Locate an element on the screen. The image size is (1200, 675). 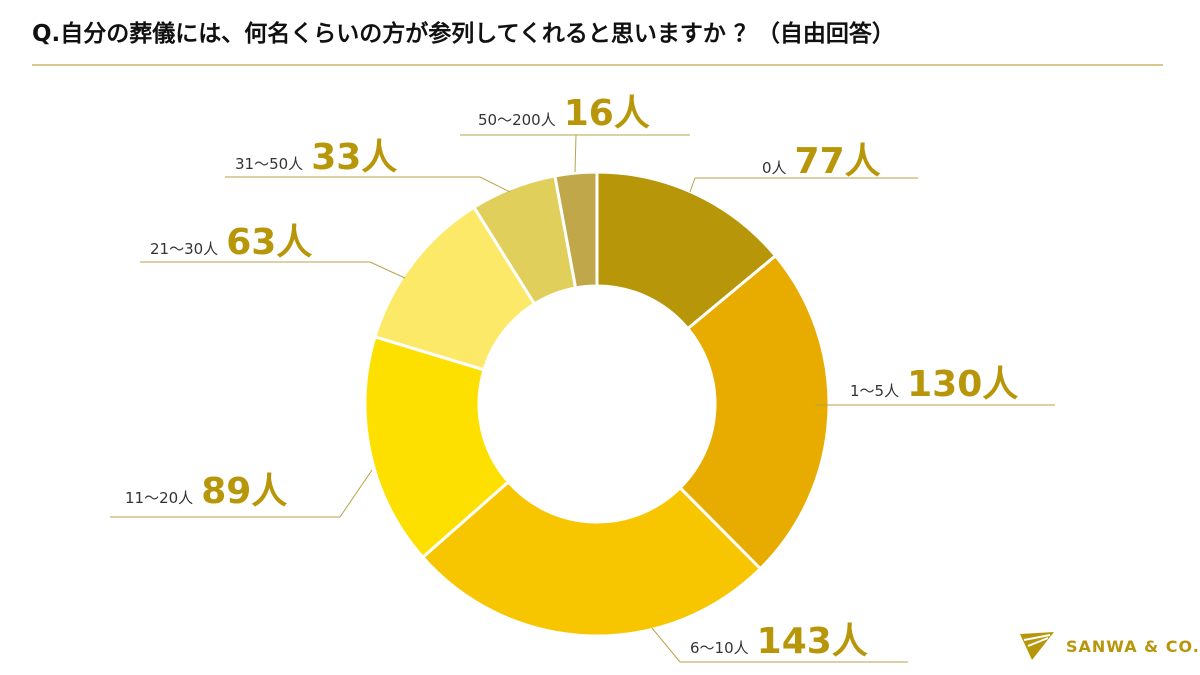
value-label: 130人 is located at coordinates (963, 384).